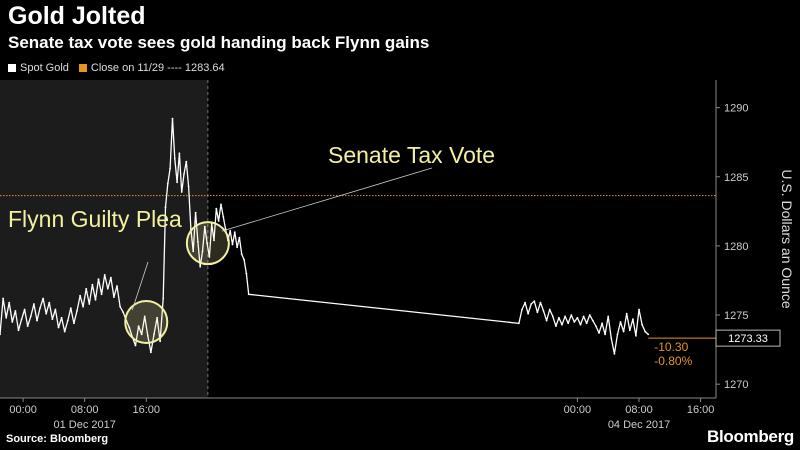 The width and height of the screenshot is (800, 450). Describe the element at coordinates (140, 286) in the screenshot. I see `annotation-leader-flynn` at that location.